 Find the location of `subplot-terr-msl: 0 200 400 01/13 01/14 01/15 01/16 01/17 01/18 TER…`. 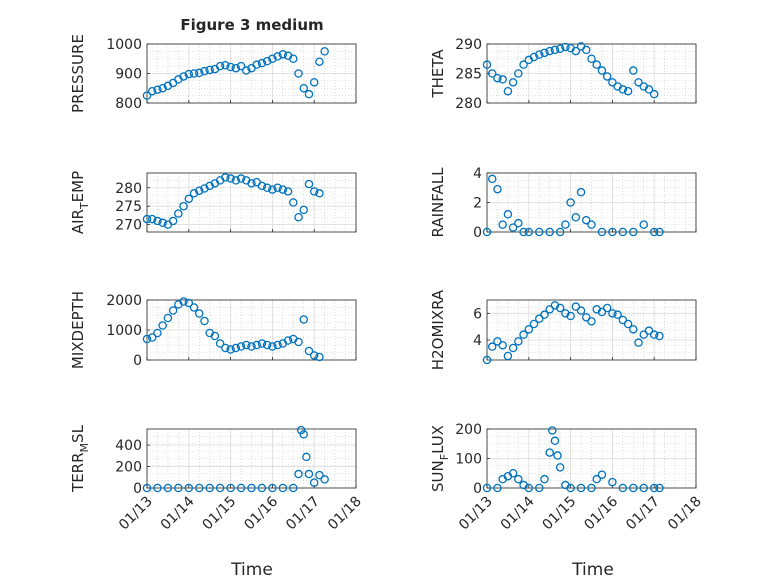

subplot-terr-msl: 0 200 400 01/13 01/14 01/15 01/16 01/17 01/18 TER… is located at coordinates (217, 478).